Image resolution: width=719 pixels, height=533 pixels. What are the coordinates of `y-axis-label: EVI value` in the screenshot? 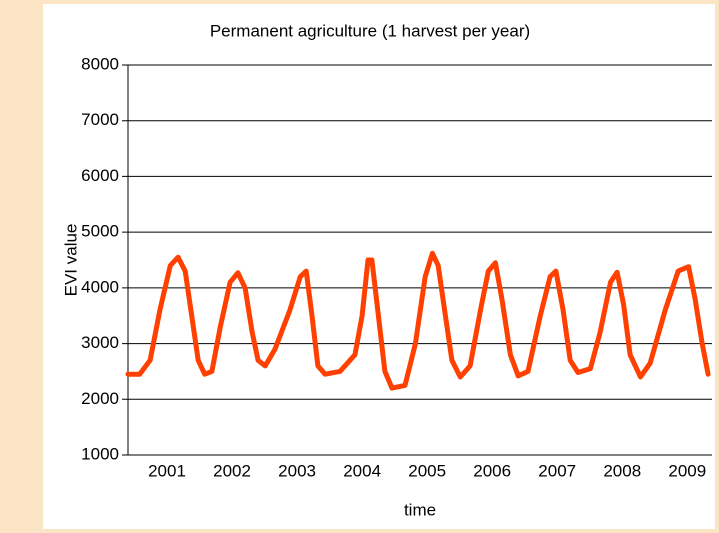 It's located at (70, 260).